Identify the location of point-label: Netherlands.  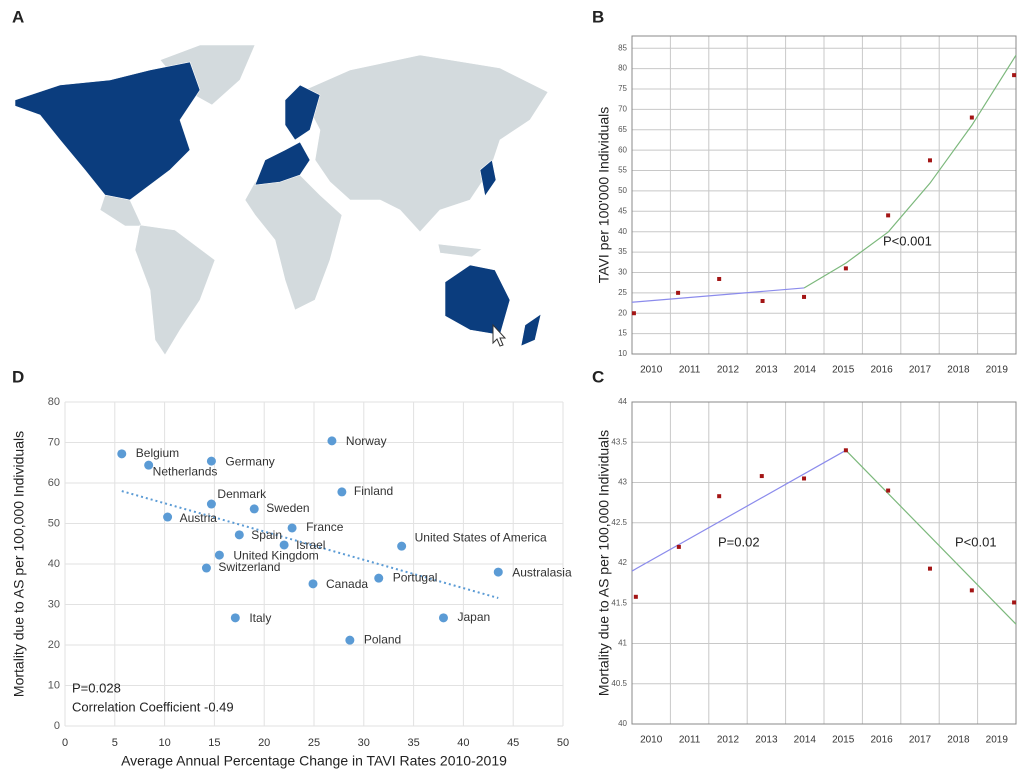
(185, 471).